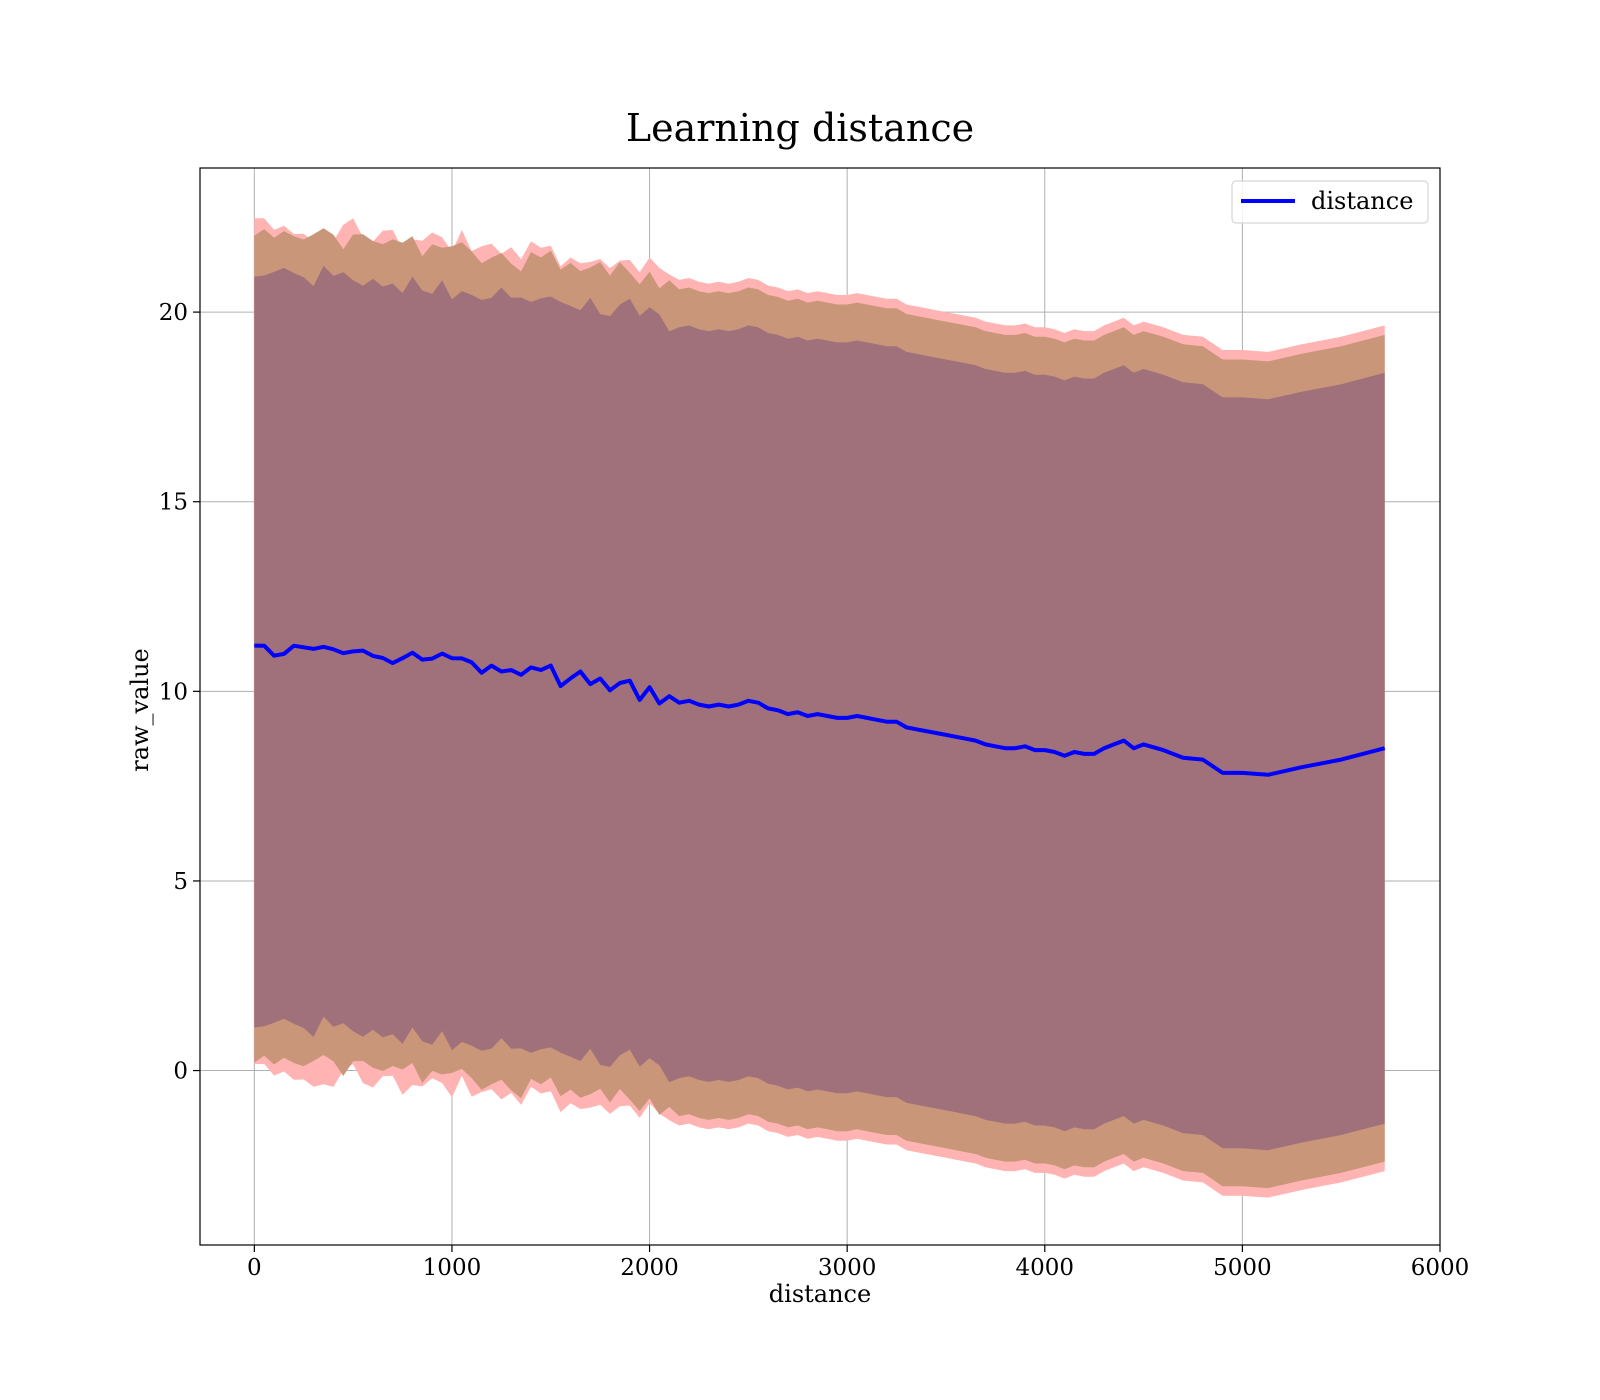 The height and width of the screenshot is (1400, 1600). Describe the element at coordinates (173, 692) in the screenshot. I see `y-tick-label: 10` at that location.